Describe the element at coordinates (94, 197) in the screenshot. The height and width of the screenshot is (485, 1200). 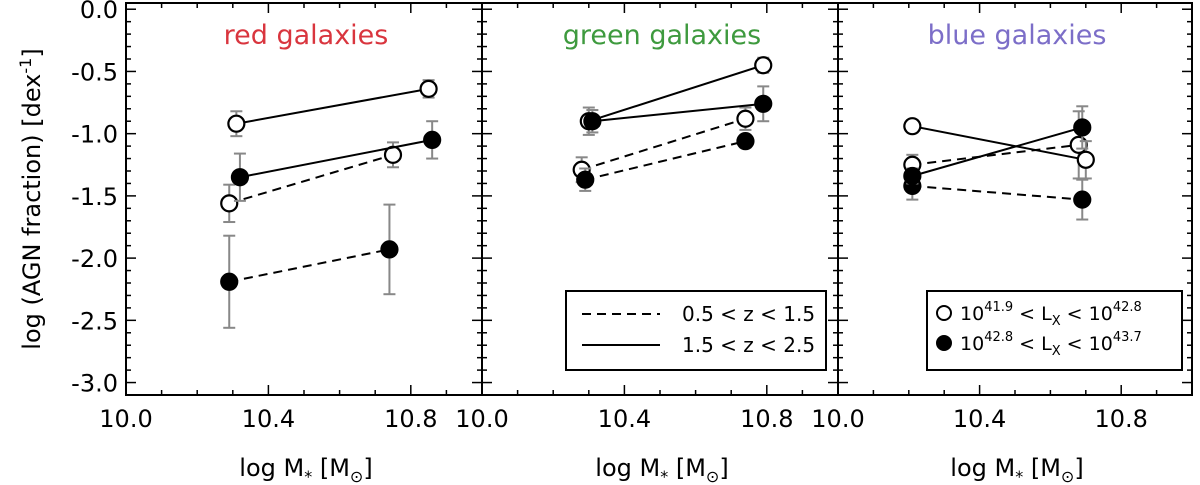
I see `y-tick-label: -1.5` at that location.